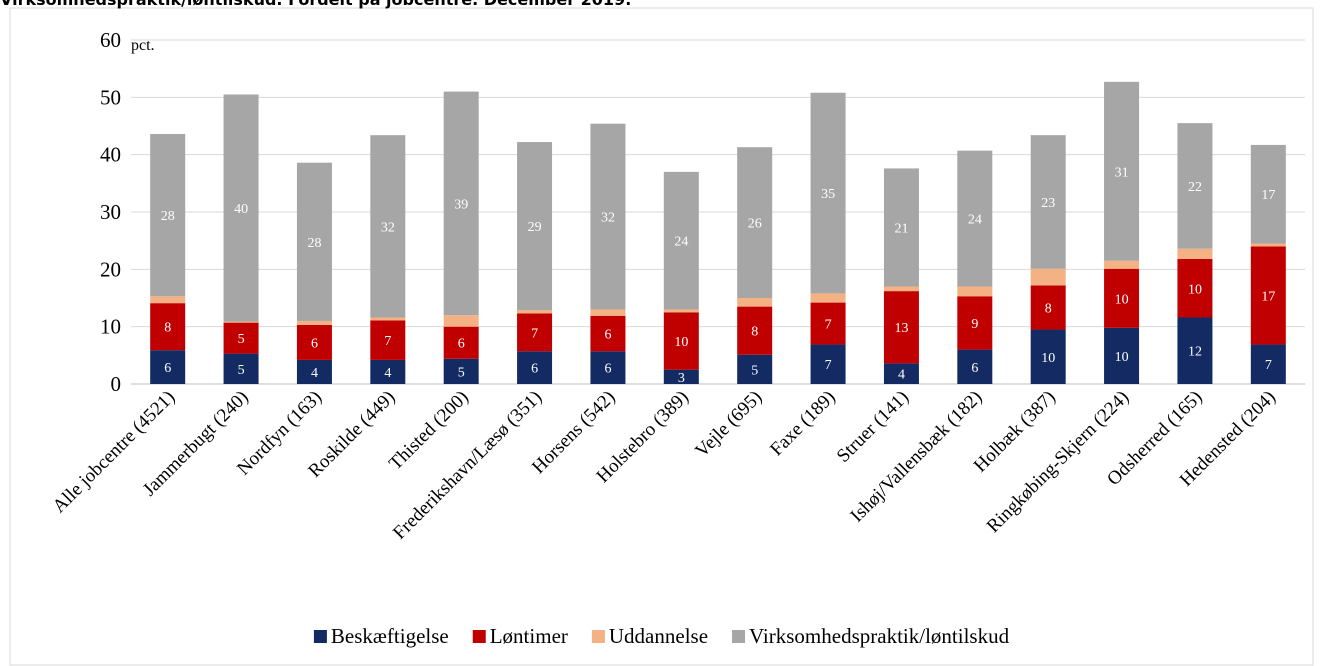  I want to click on data-label: 35, so click(828, 194).